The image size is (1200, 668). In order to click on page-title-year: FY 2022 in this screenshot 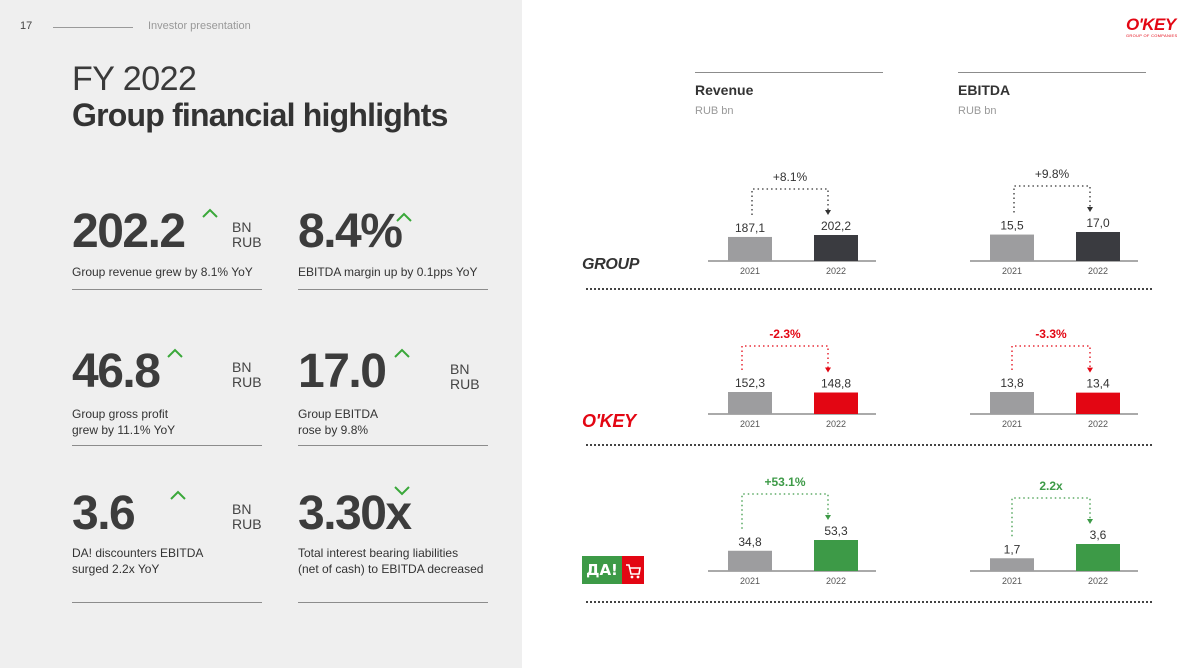, I will do `click(134, 79)`.